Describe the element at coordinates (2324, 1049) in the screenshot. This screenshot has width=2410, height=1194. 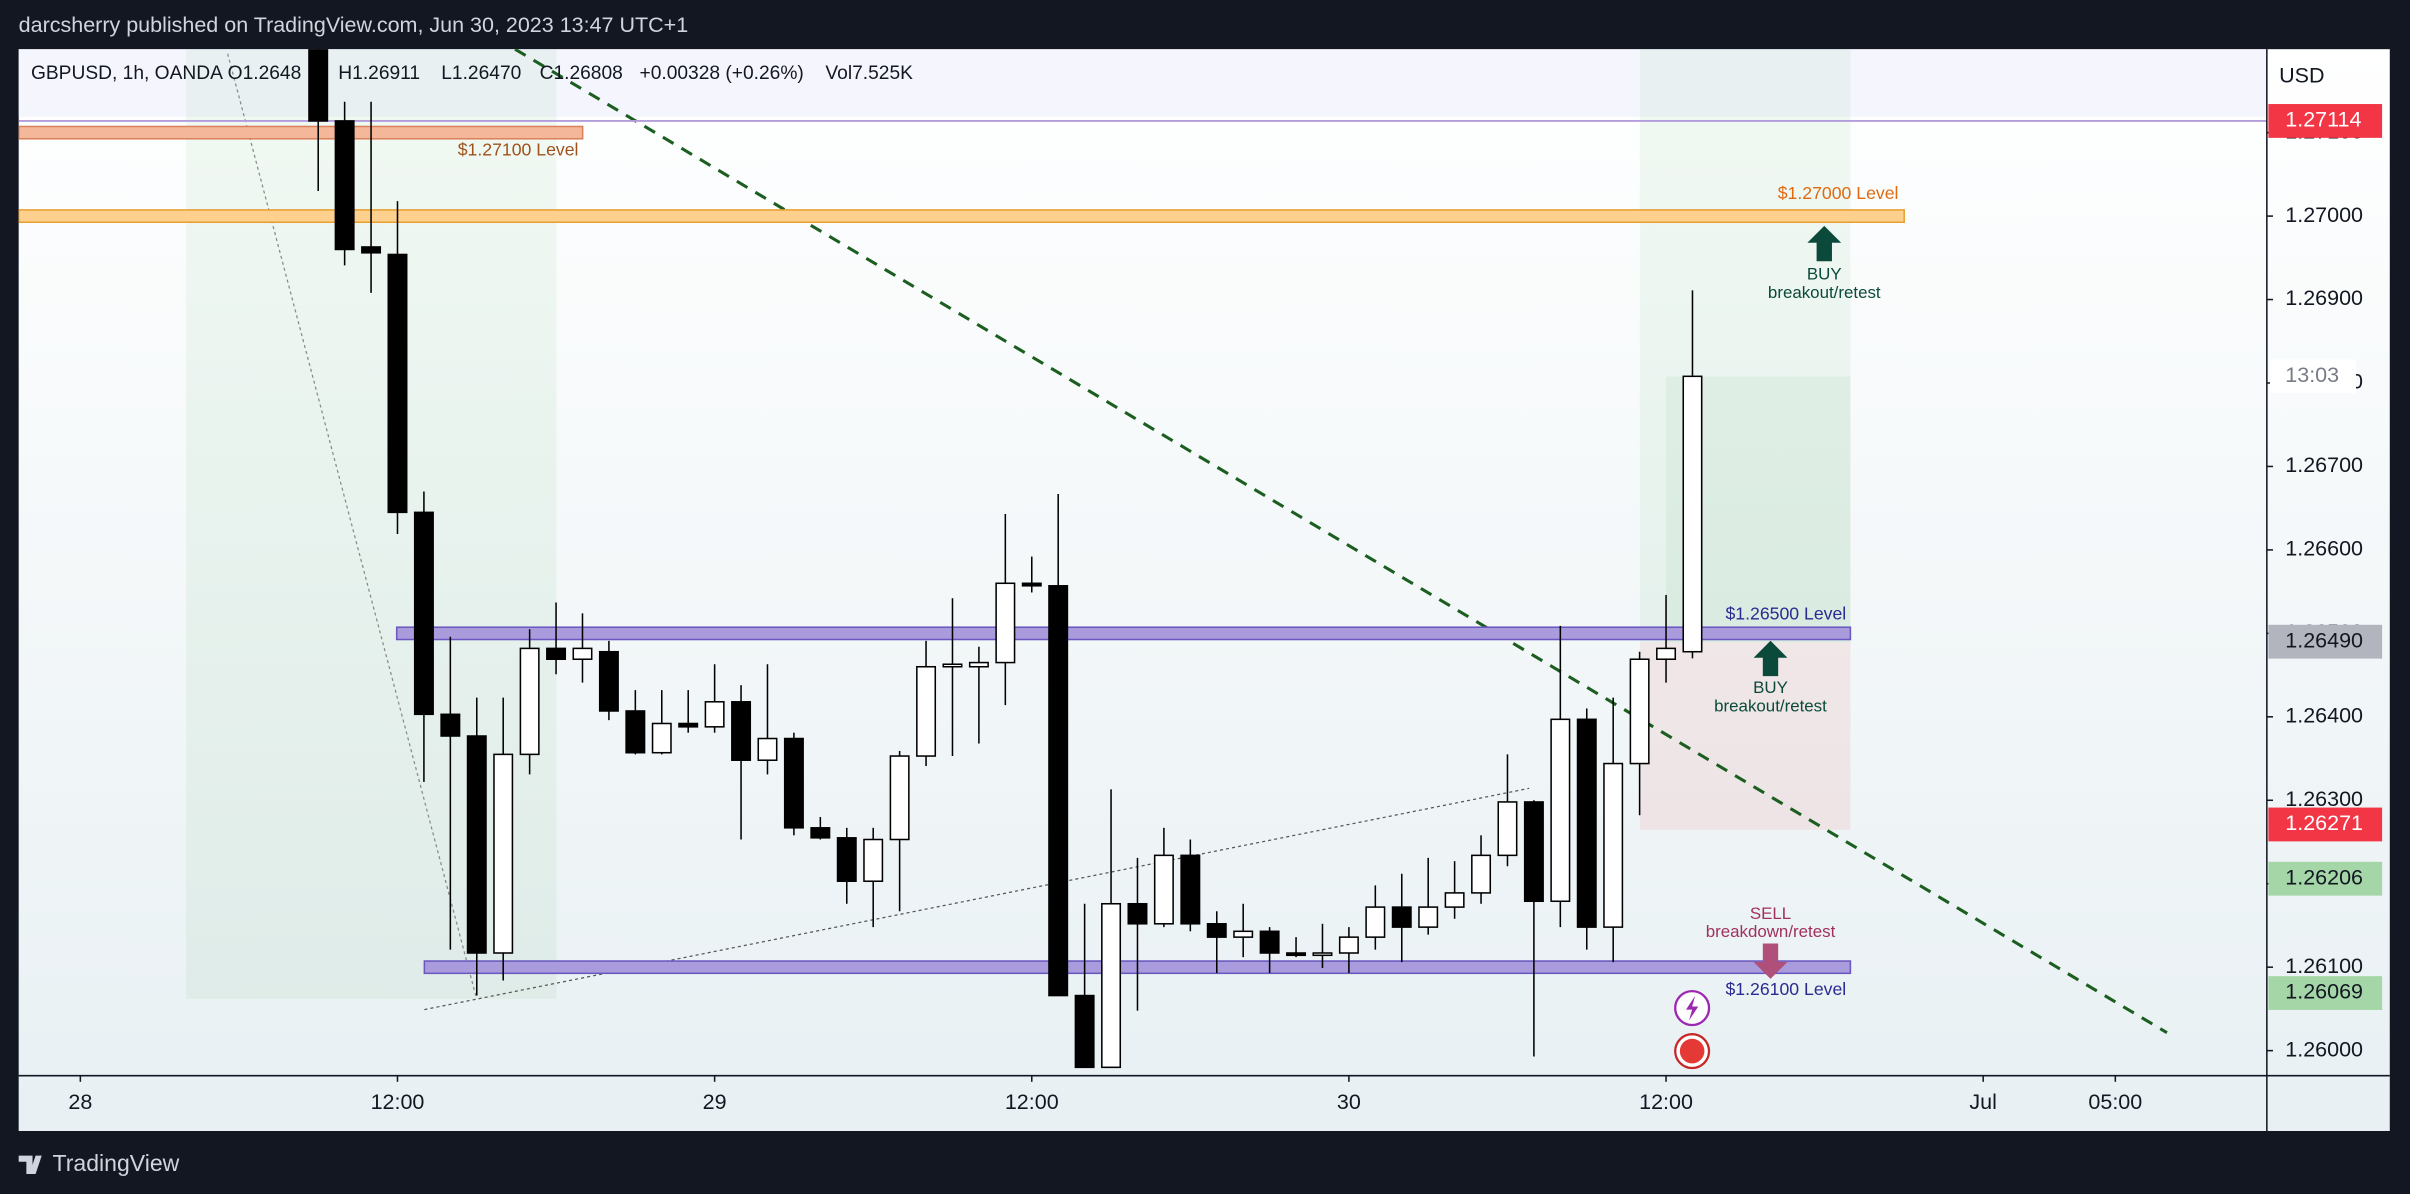
I see `y-tick-label: 1.26000` at that location.